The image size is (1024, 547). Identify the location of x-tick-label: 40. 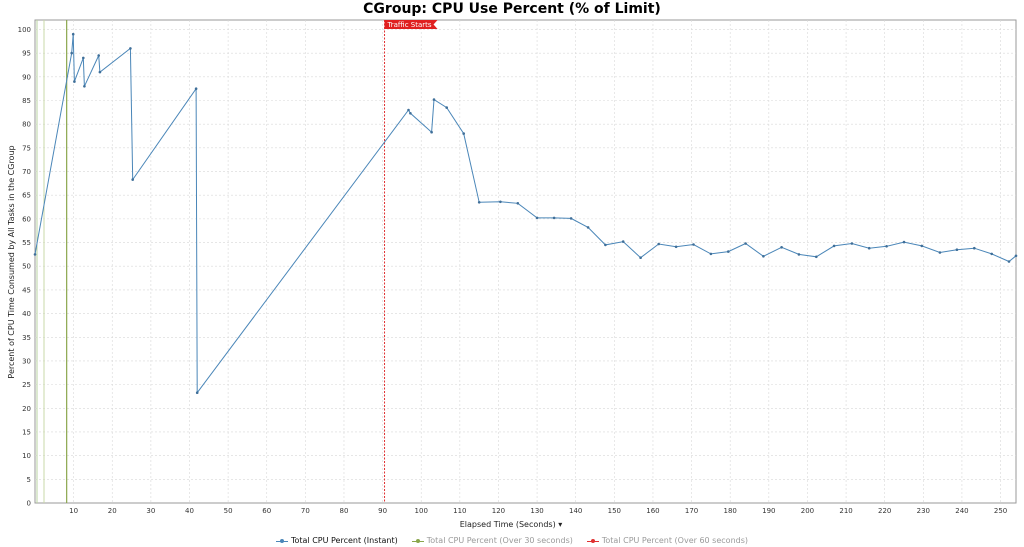
(189, 511).